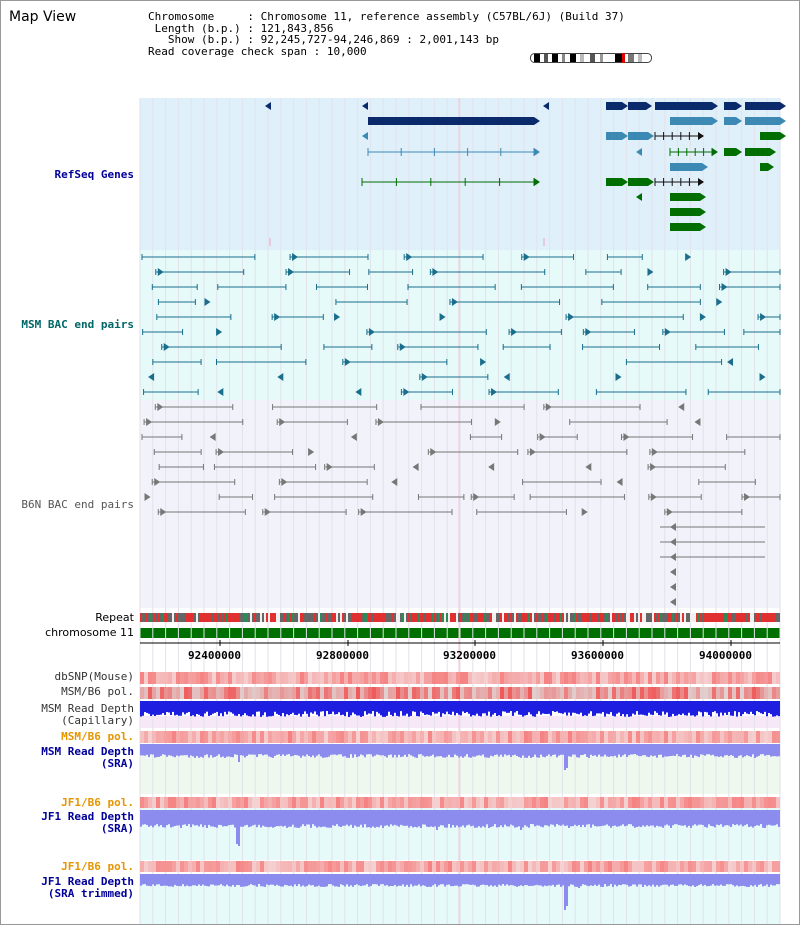 The height and width of the screenshot is (925, 800). Describe the element at coordinates (591, 58) in the screenshot. I see `chromosome-ideogram` at that location.